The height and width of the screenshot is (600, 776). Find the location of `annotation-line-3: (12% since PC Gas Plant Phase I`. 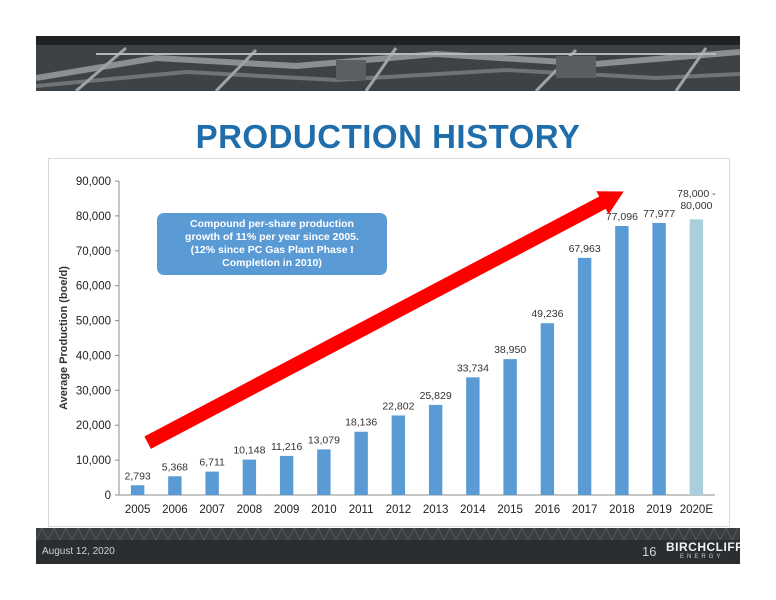

annotation-line-3: (12% since PC Gas Plant Phase I is located at coordinates (272, 250).